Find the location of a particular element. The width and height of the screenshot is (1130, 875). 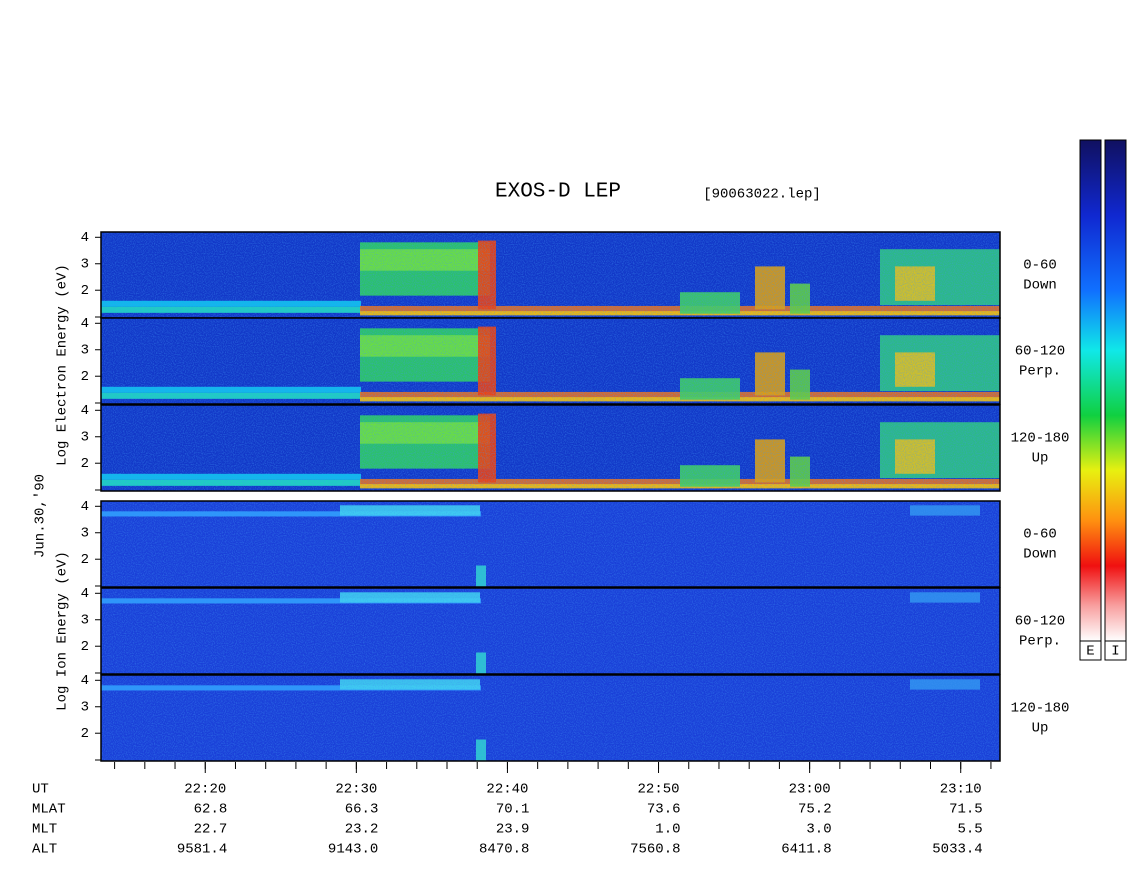

file-label: [90063022.lep] is located at coordinates (762, 195).